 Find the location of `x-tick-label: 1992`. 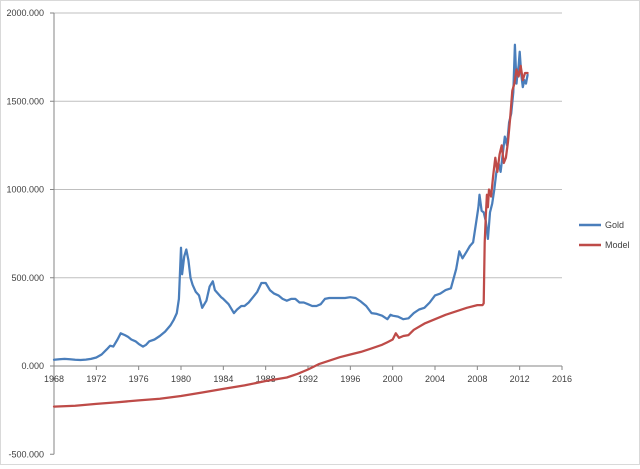

x-tick-label: 1992 is located at coordinates (308, 379).